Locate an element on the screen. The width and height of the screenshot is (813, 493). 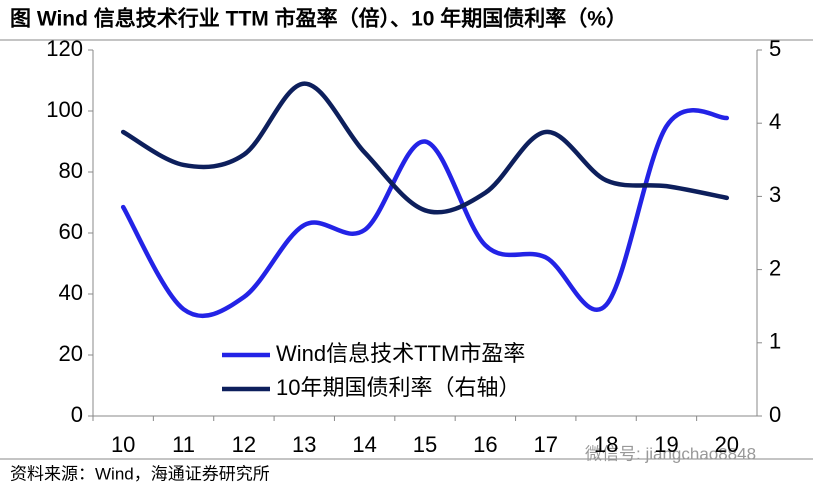
x-tick-label: 17 is located at coordinates (545, 444).